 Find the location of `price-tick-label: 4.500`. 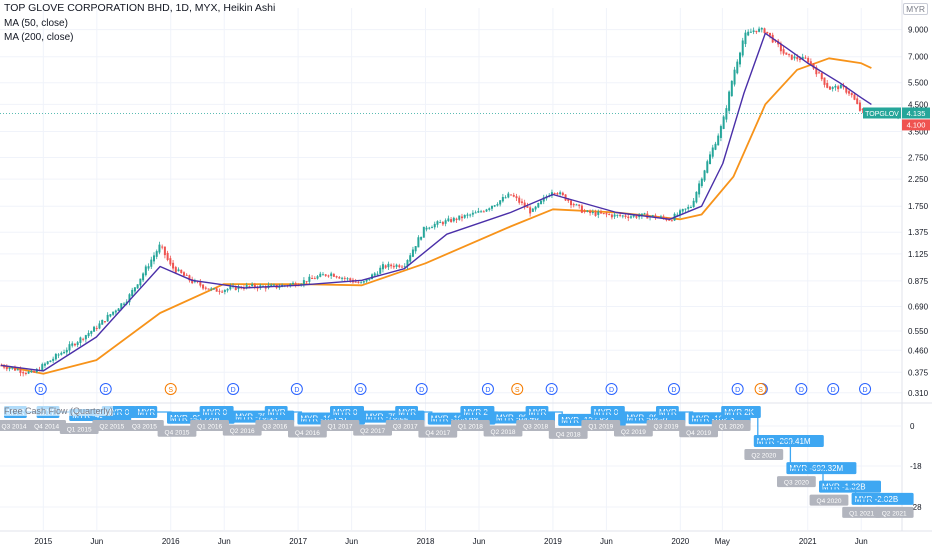

price-tick-label: 4.500 is located at coordinates (918, 104).